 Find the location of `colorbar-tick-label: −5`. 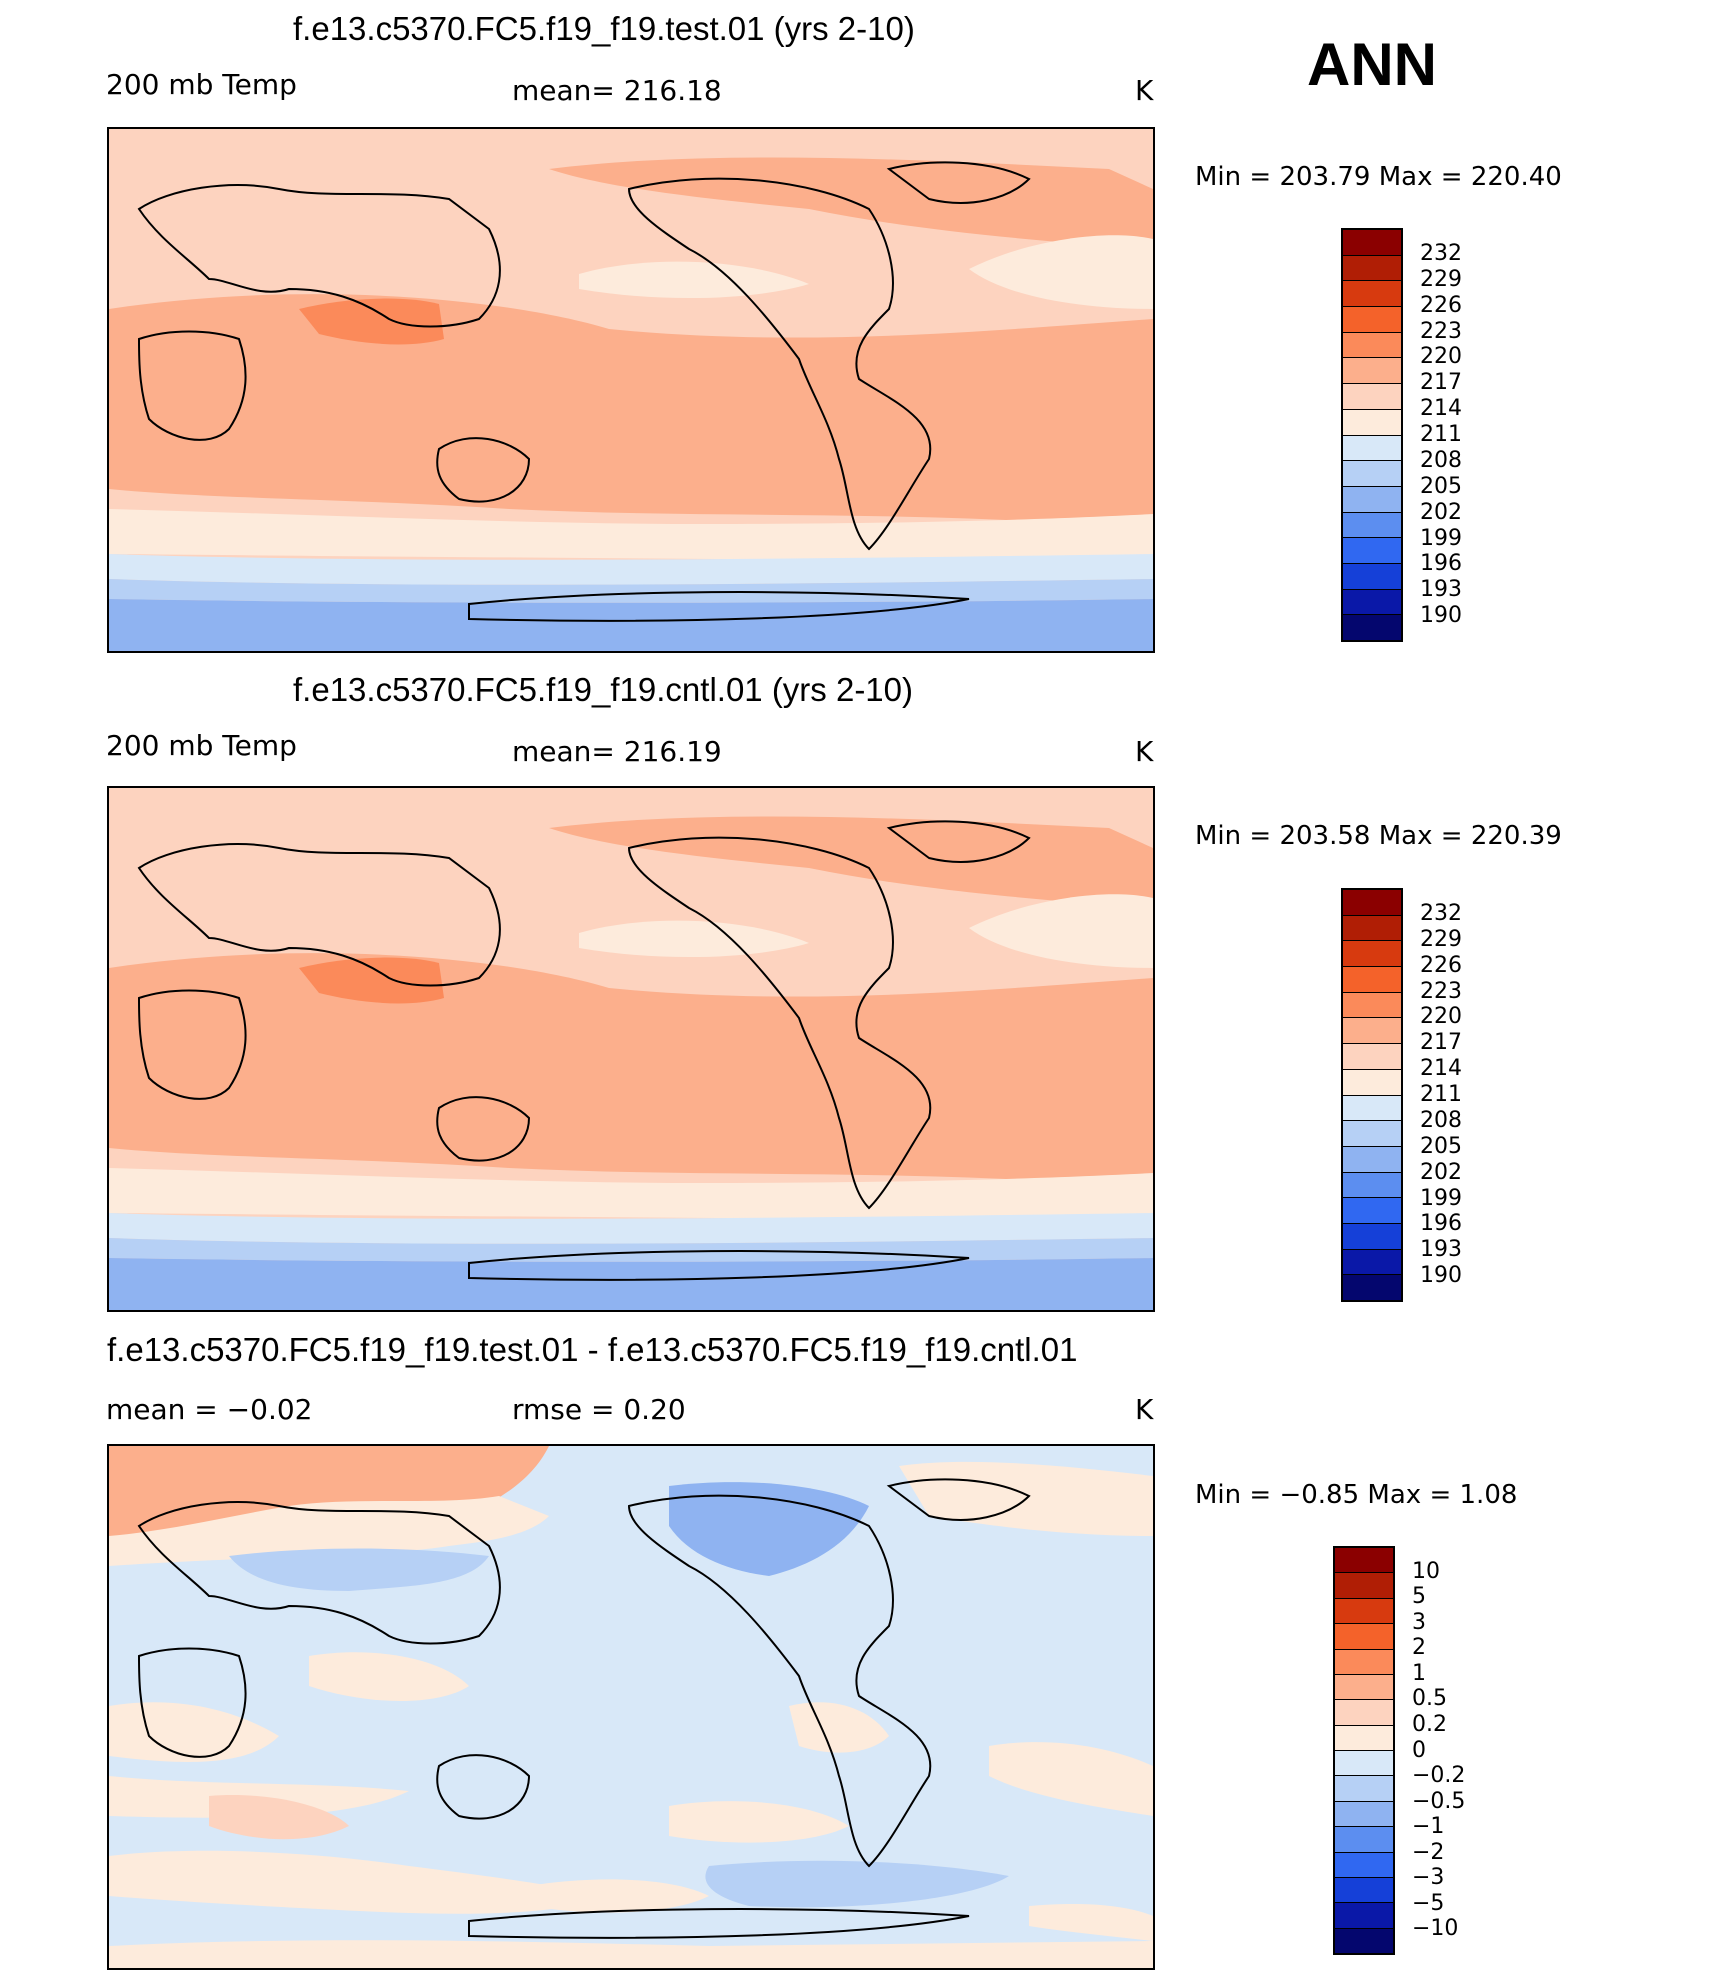

colorbar-tick-label: −5 is located at coordinates (1428, 1903).